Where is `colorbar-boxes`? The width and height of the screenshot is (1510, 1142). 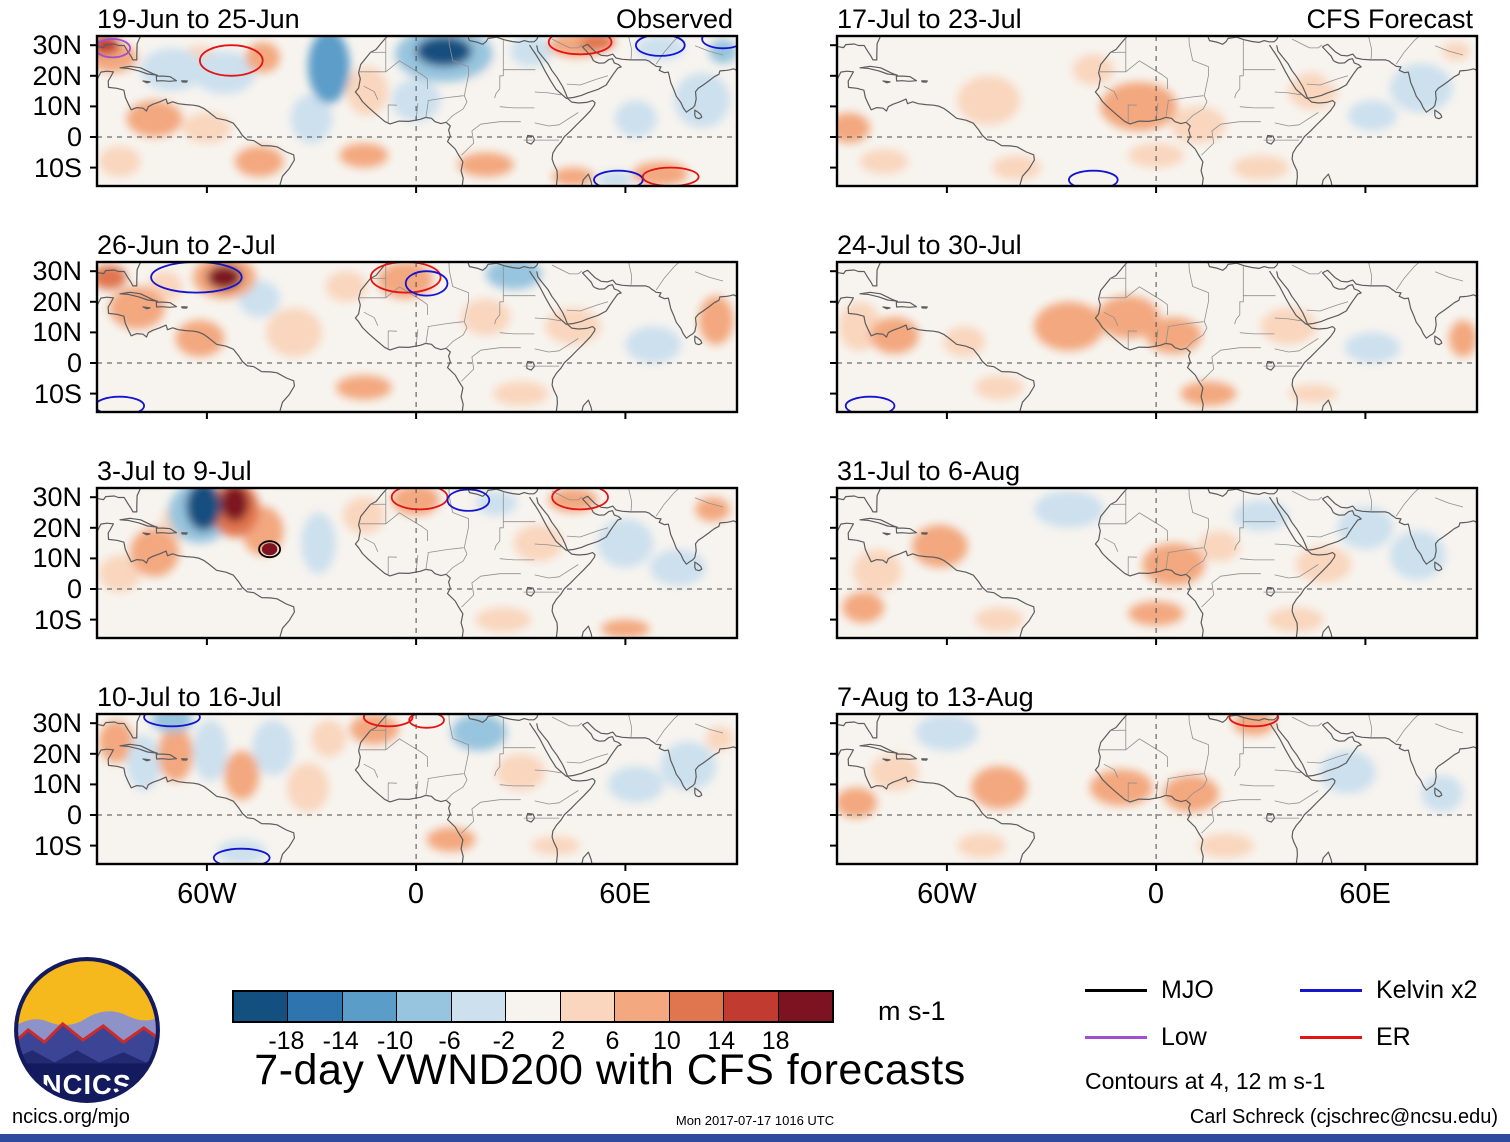
colorbar-boxes is located at coordinates (533, 1006).